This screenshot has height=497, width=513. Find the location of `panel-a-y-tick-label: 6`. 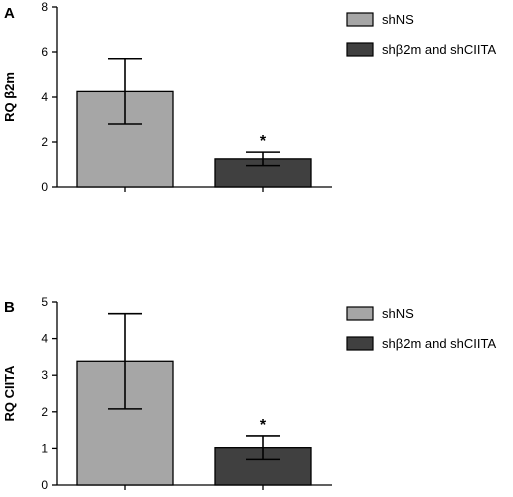

panel-a-y-tick-label: 6 is located at coordinates (44, 52).